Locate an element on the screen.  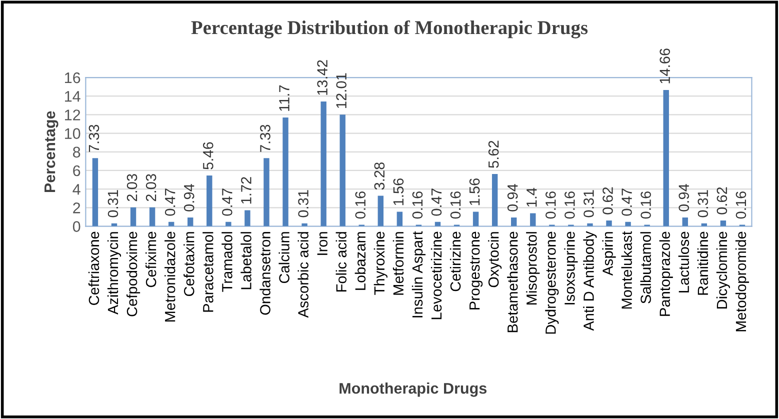
y-tick-label: 16 is located at coordinates (72, 78).